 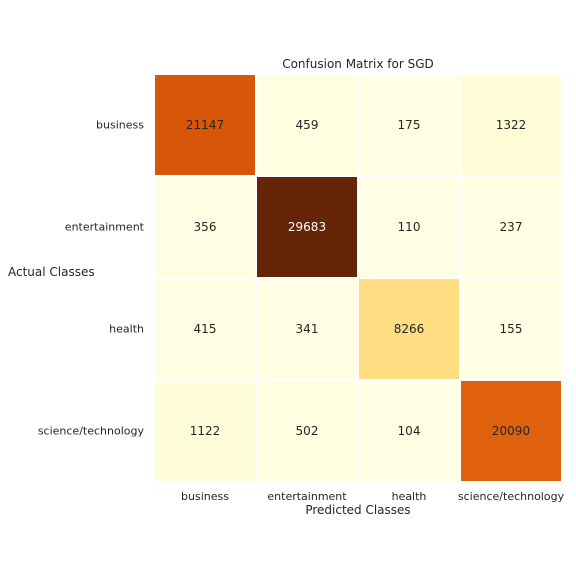 I want to click on cell-value-r0-c2: 175, so click(x=409, y=125).